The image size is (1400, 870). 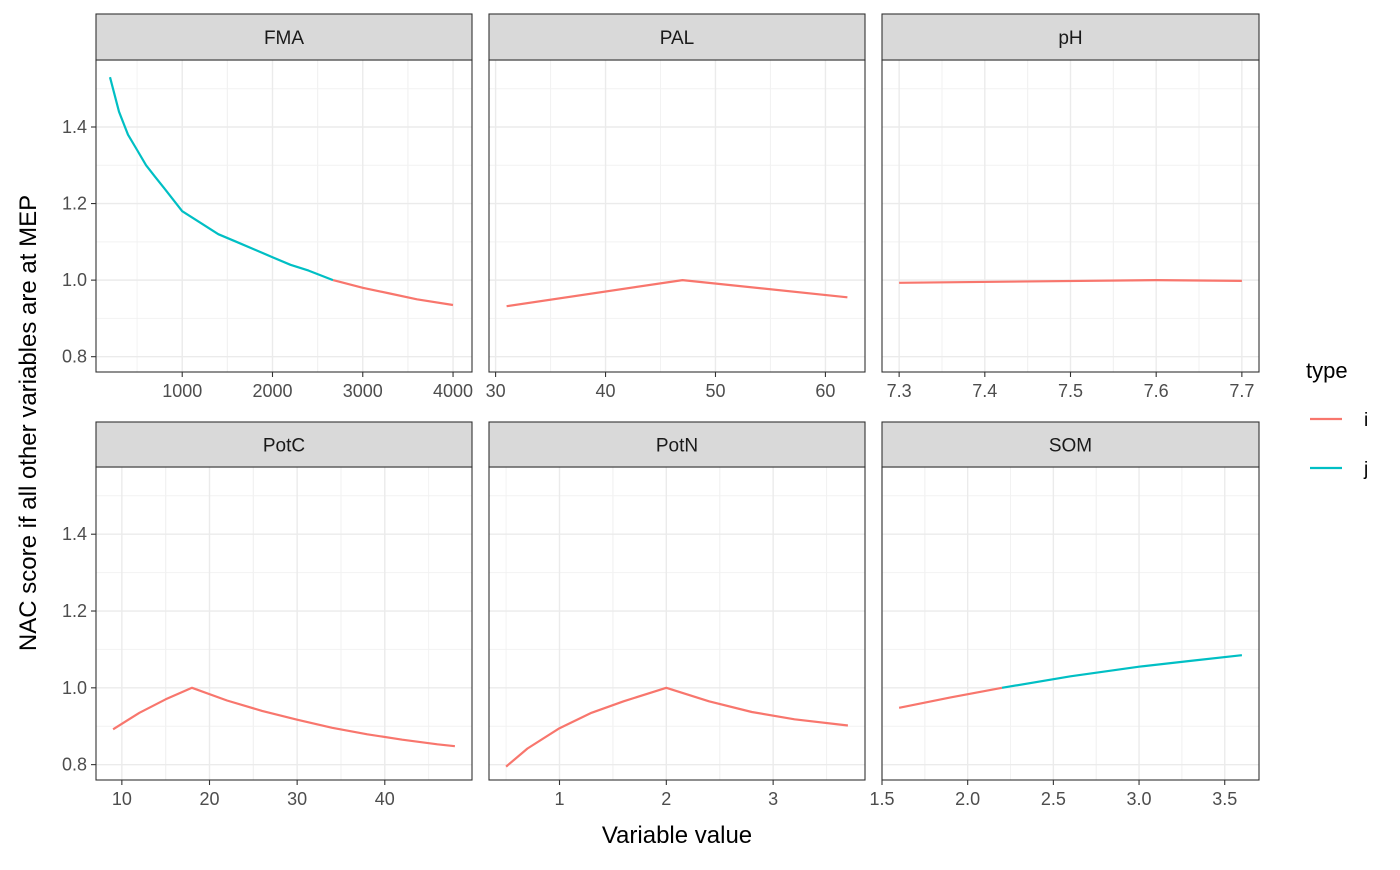 What do you see at coordinates (1224, 799) in the screenshot?
I see `x-tick-label: 3.5` at bounding box center [1224, 799].